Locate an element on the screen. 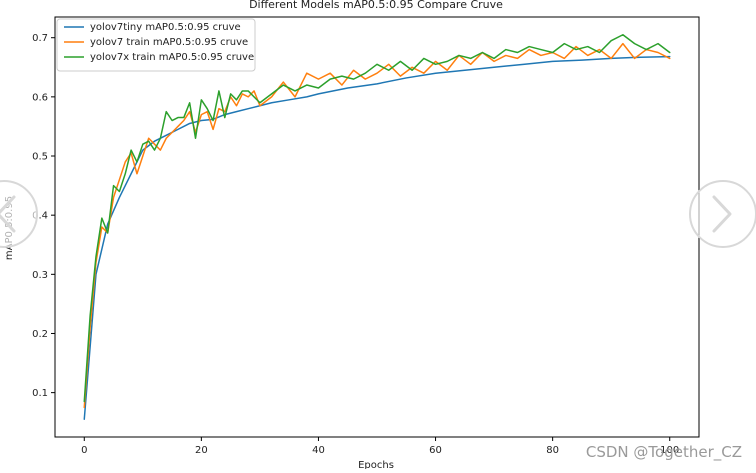  legend-label-tiny: yolov7tiny mAP0.5:0.95 cruve is located at coordinates (165, 27).